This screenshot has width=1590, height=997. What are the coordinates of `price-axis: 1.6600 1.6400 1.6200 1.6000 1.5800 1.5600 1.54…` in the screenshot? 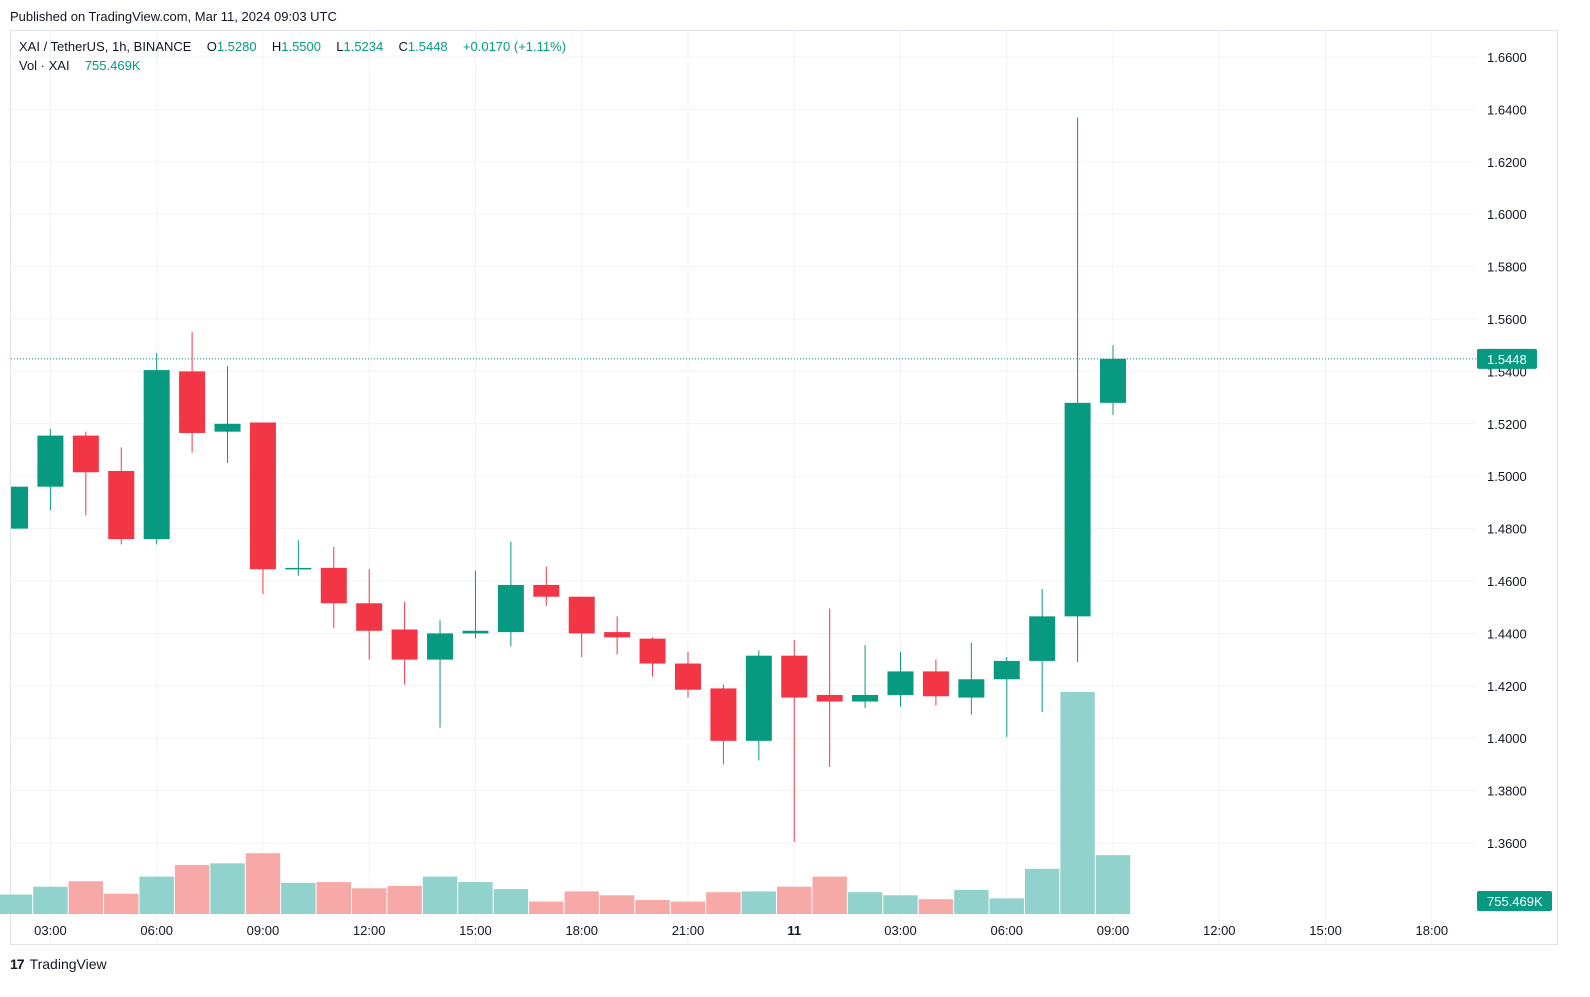 It's located at (1507, 450).